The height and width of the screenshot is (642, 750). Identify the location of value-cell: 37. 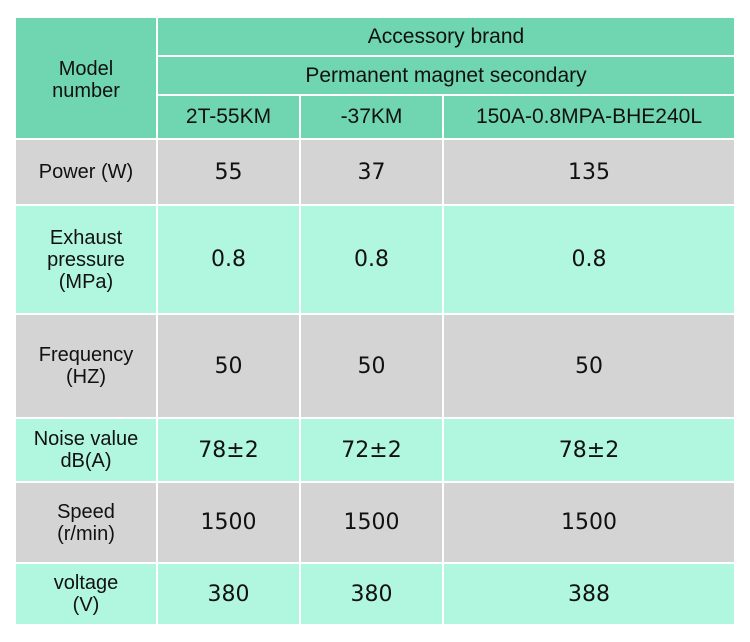
(371, 172).